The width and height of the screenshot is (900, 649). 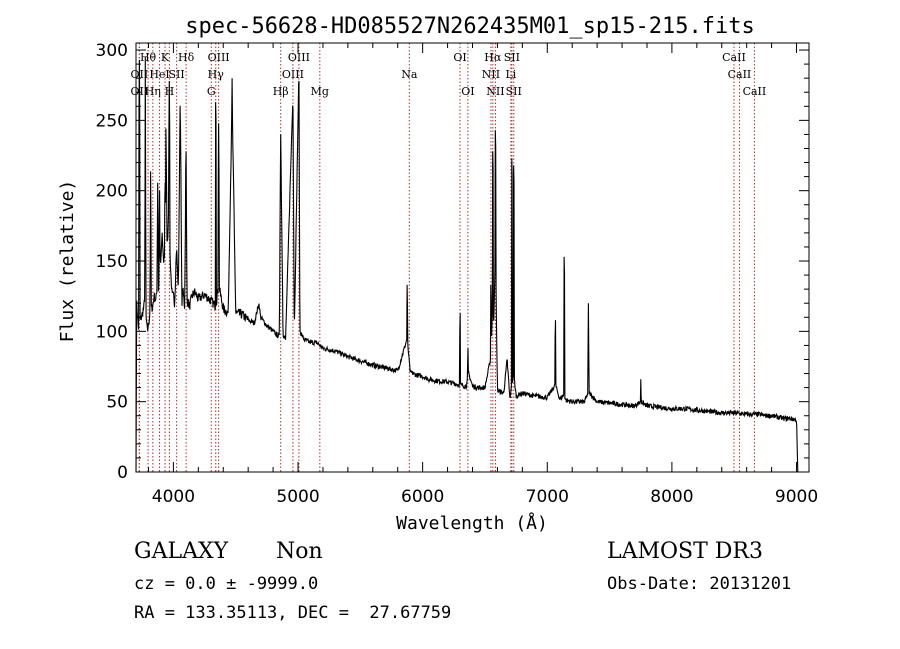 I want to click on obs-date: Obs-Date: 20131201, so click(x=699, y=584).